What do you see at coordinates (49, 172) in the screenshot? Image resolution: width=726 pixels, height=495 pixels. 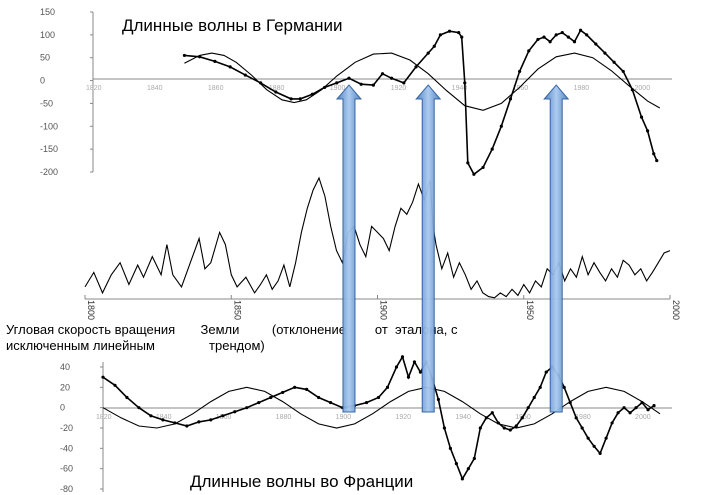 I see `y-tick-label: -200` at bounding box center [49, 172].